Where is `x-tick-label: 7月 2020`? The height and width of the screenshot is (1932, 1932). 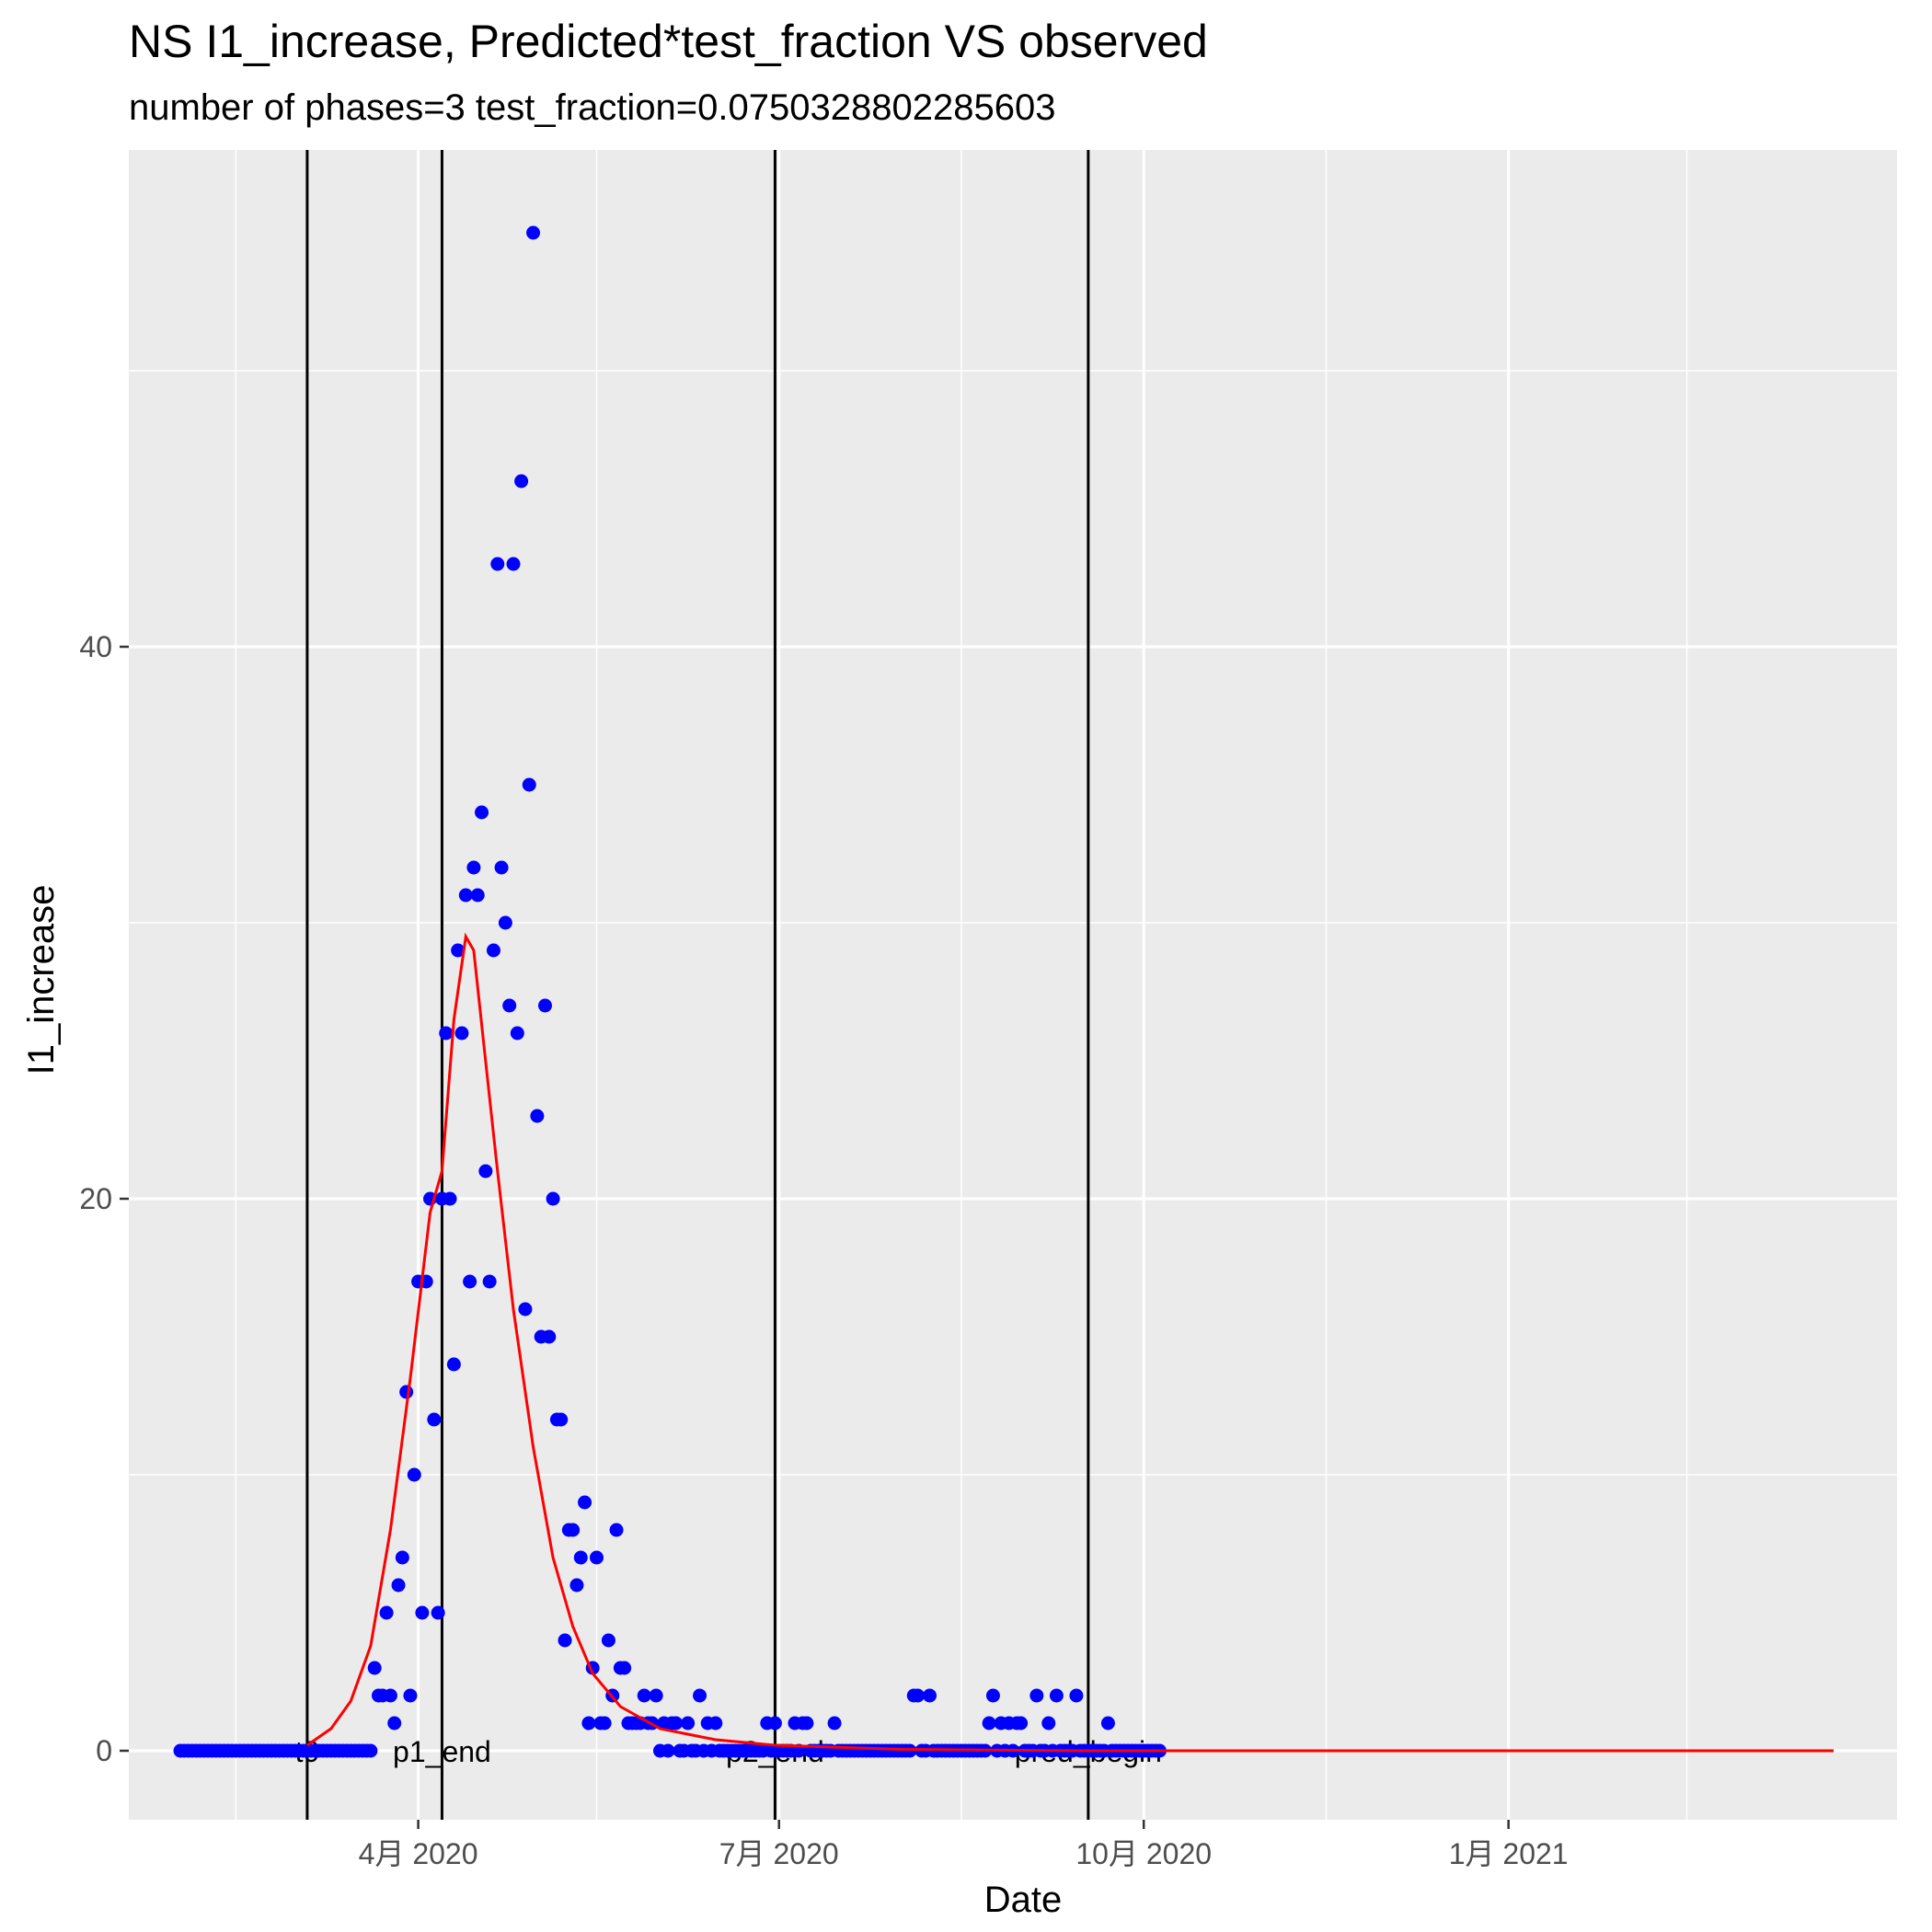
x-tick-label: 7月 2020 is located at coordinates (779, 1853).